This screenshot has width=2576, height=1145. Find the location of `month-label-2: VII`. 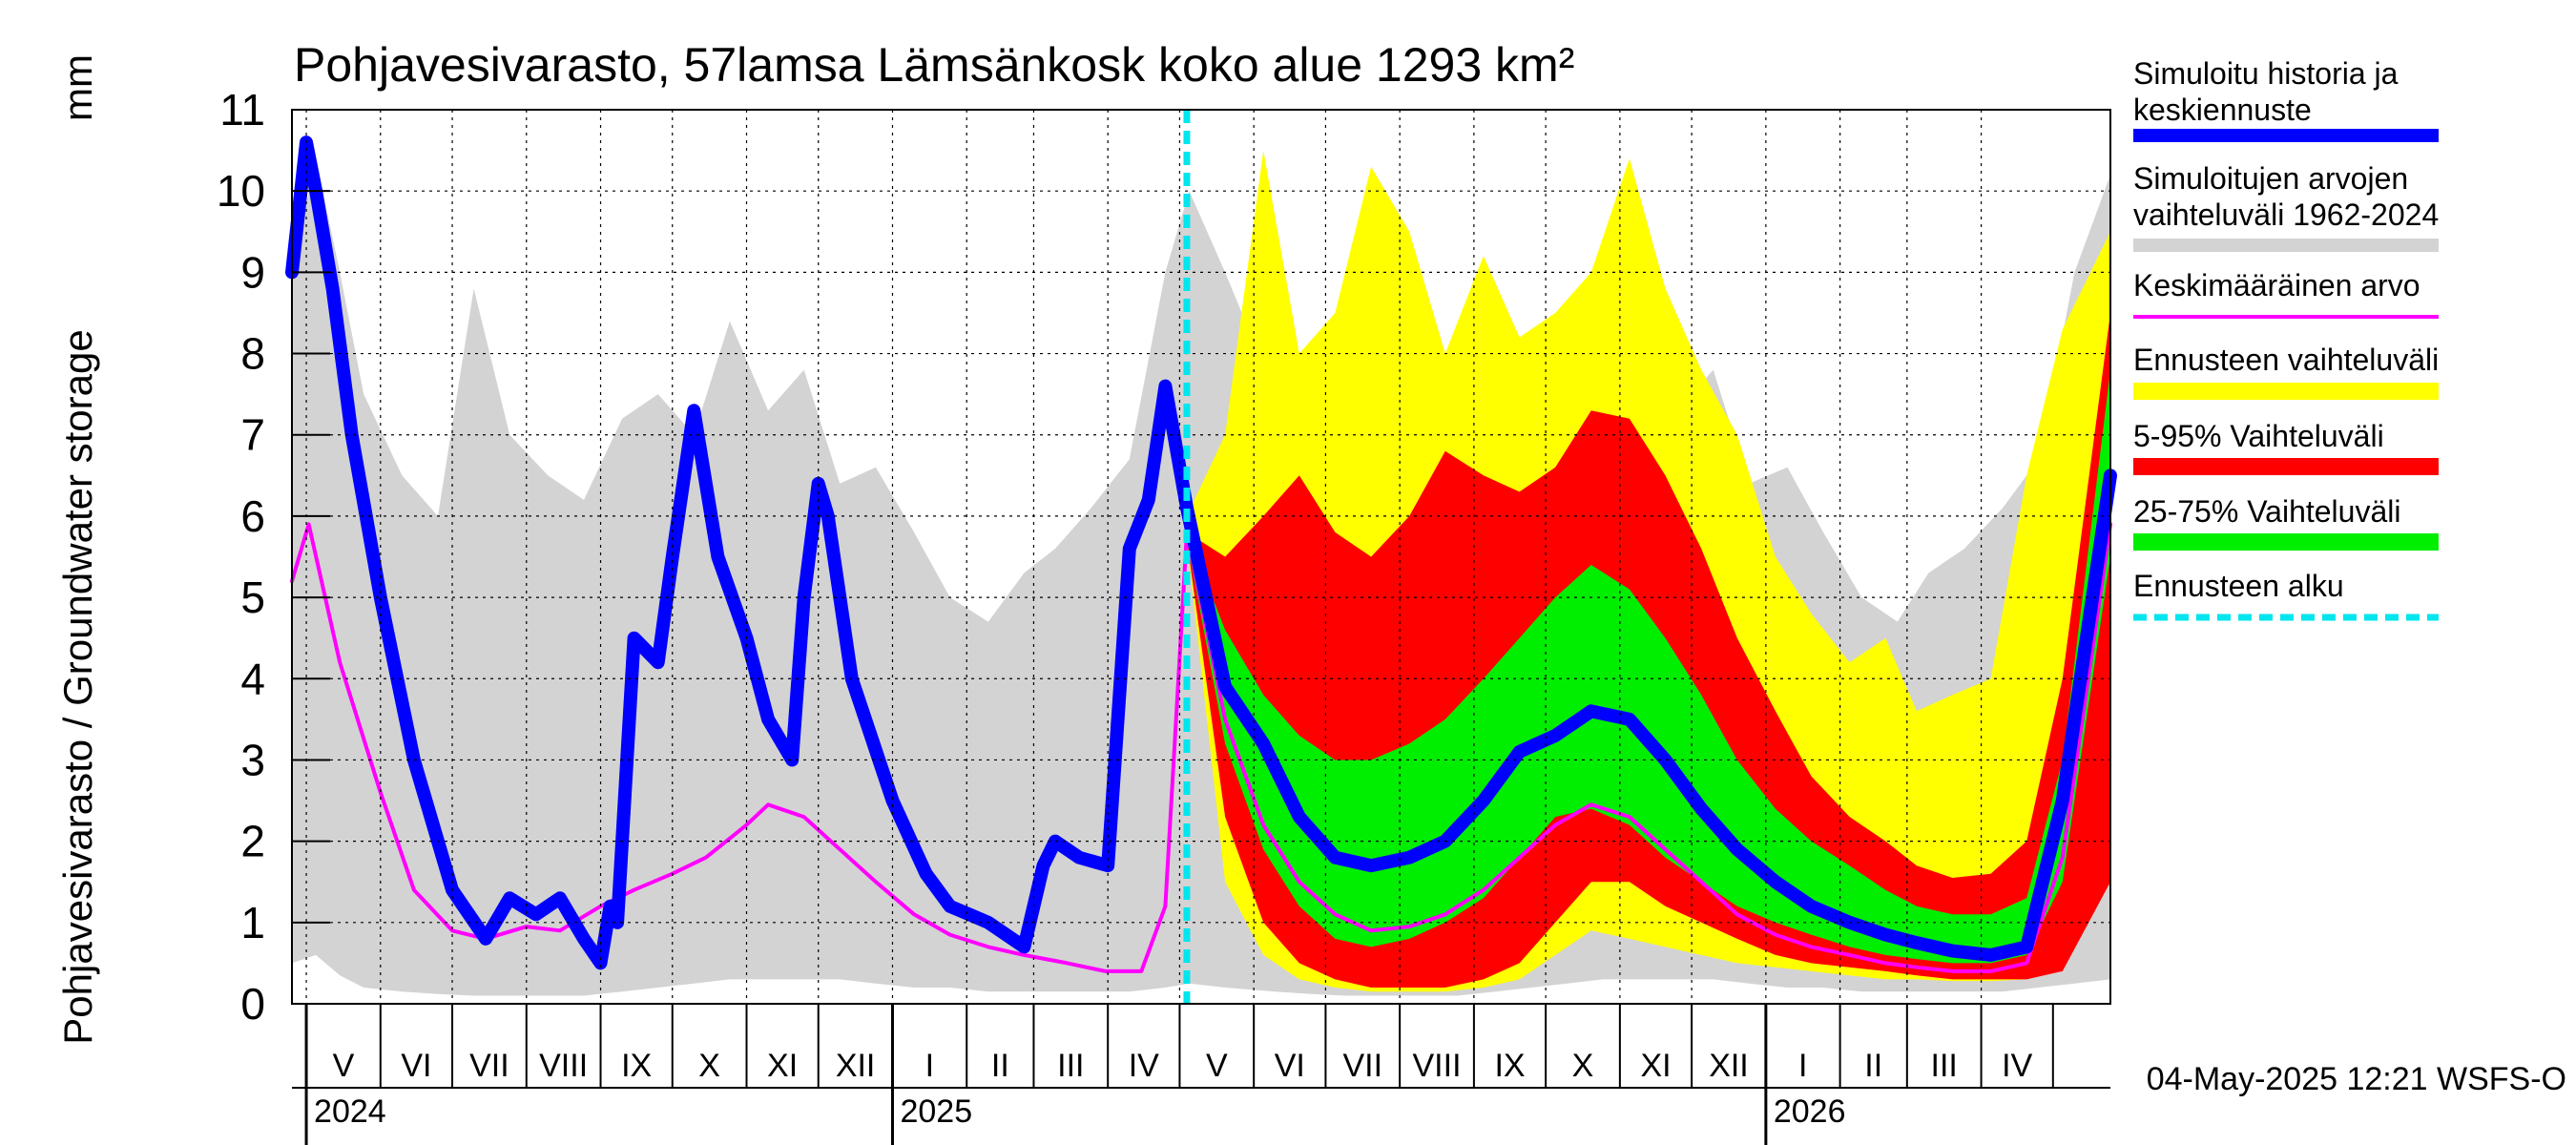

month-label-2: VII is located at coordinates (489, 1066).